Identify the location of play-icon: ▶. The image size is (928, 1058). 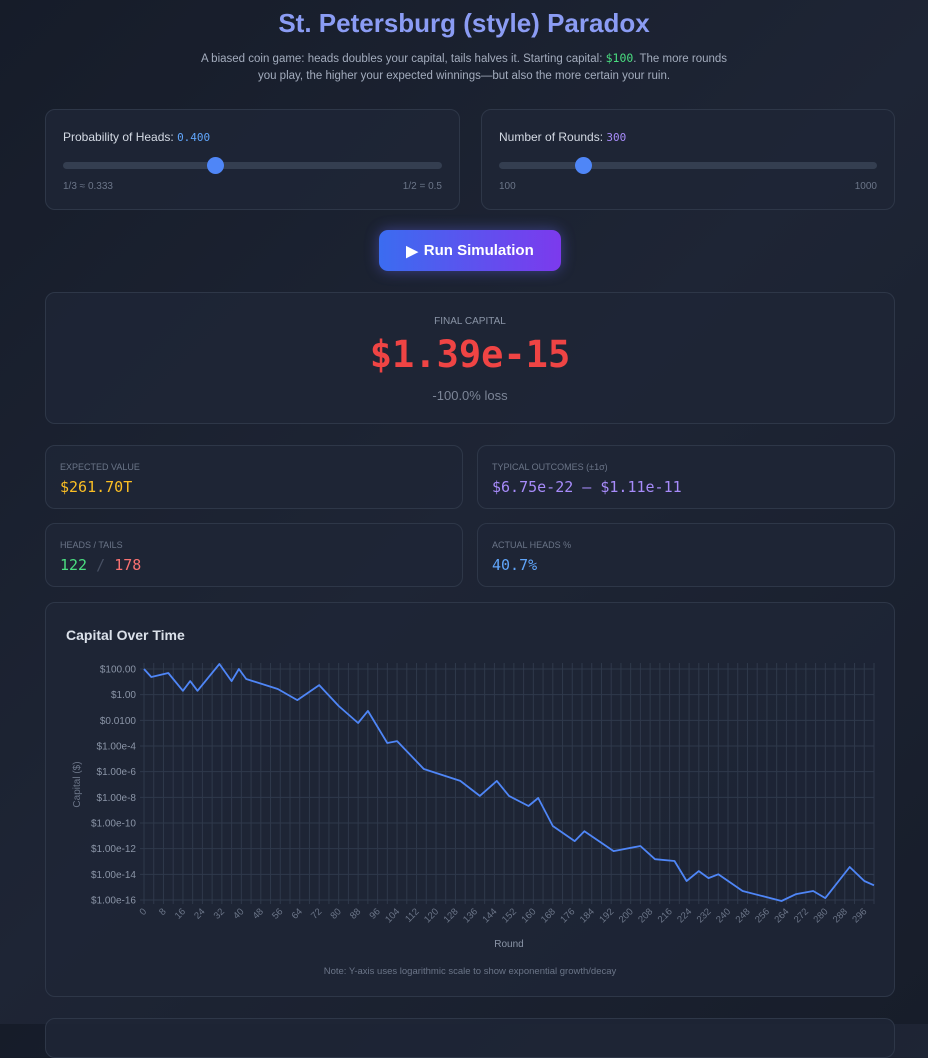
(412, 251).